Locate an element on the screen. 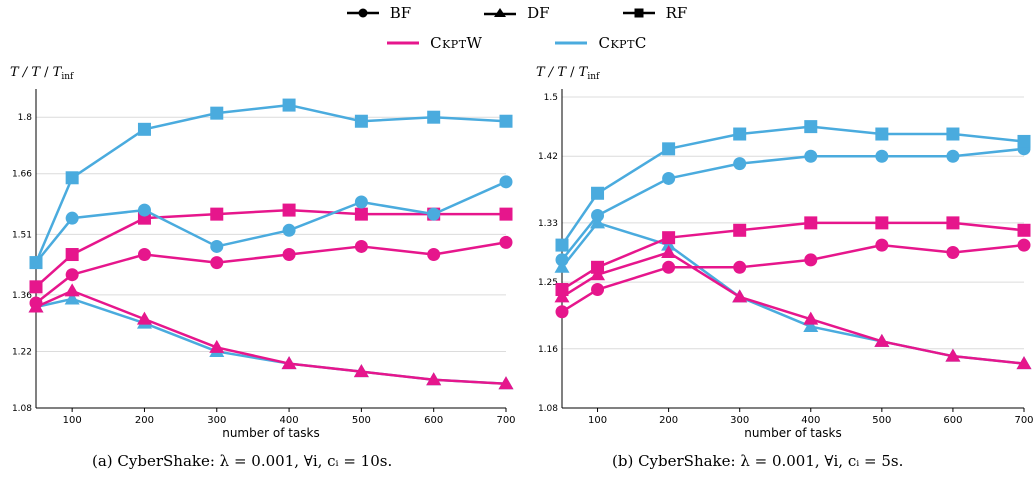 The height and width of the screenshot is (482, 1033). triangle-marker-icon is located at coordinates (500, 12).